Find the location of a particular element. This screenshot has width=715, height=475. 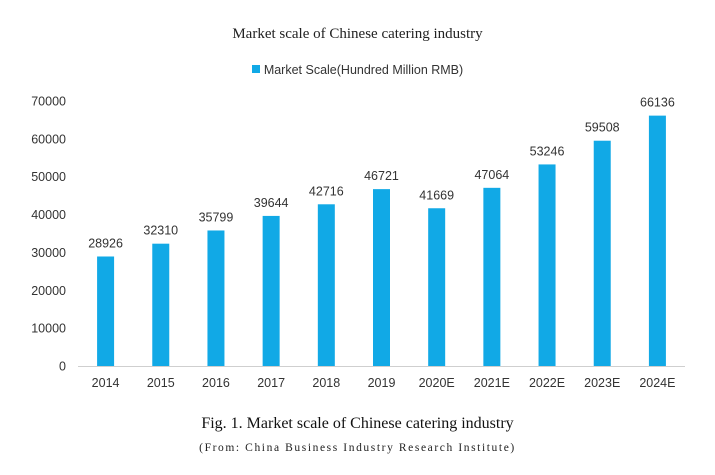

y-tick-label: 0 is located at coordinates (62, 367).